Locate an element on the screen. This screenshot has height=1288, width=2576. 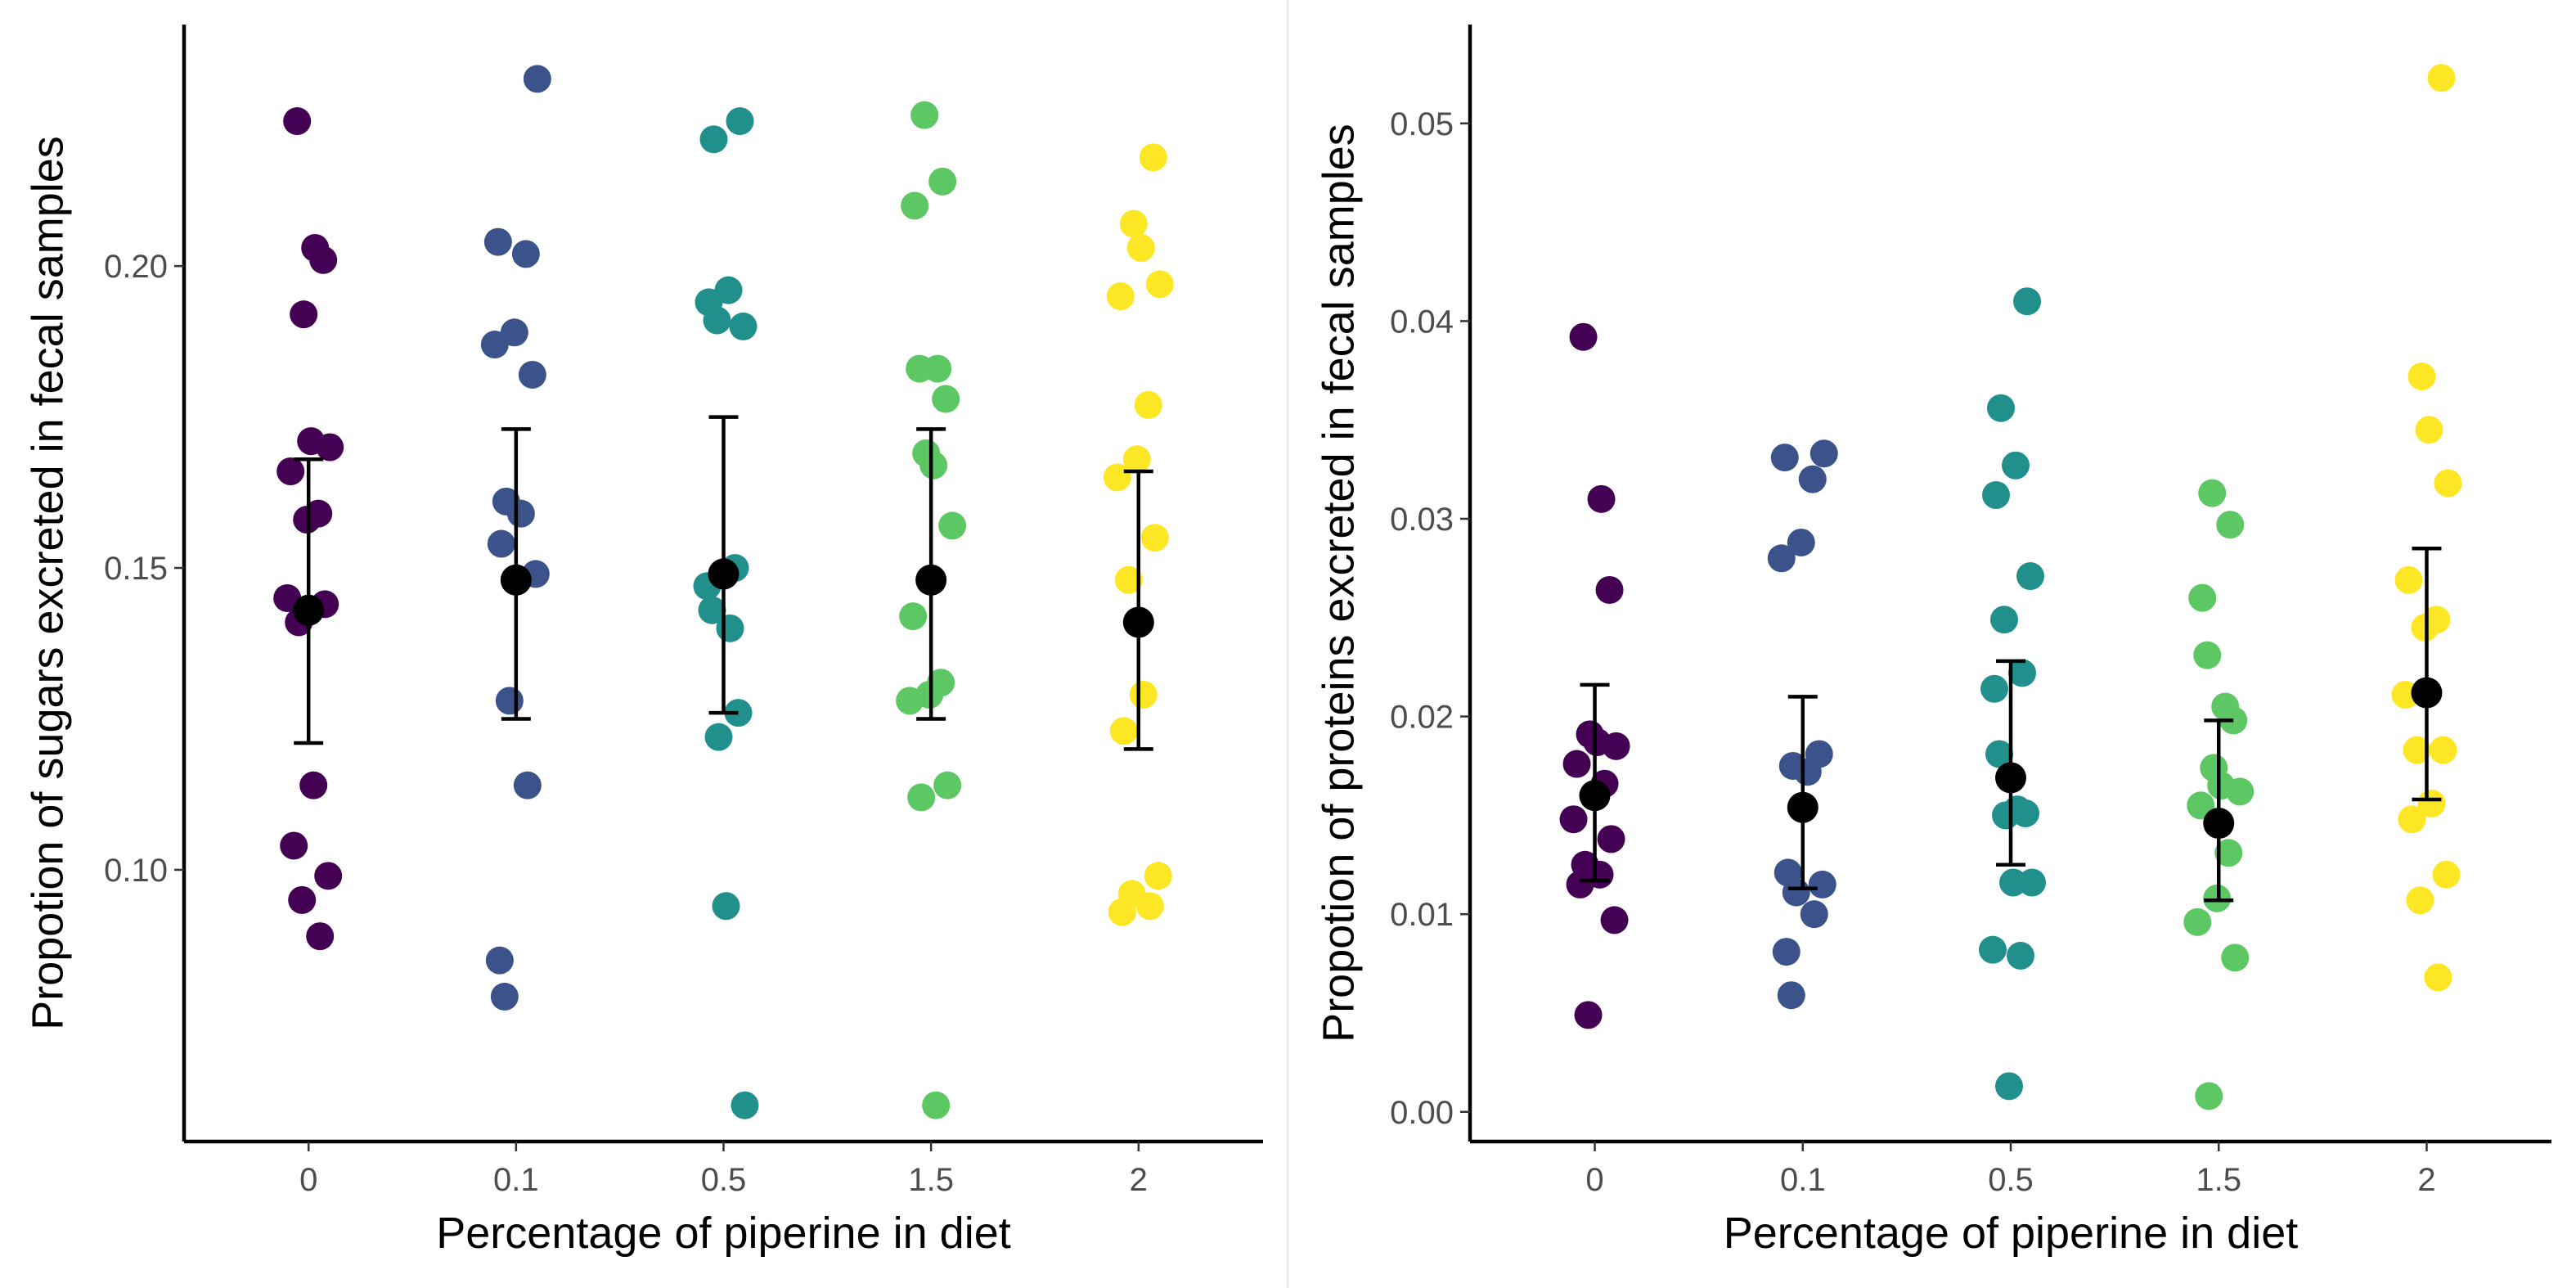
y-tick-label: 0.02 is located at coordinates (1422, 718).